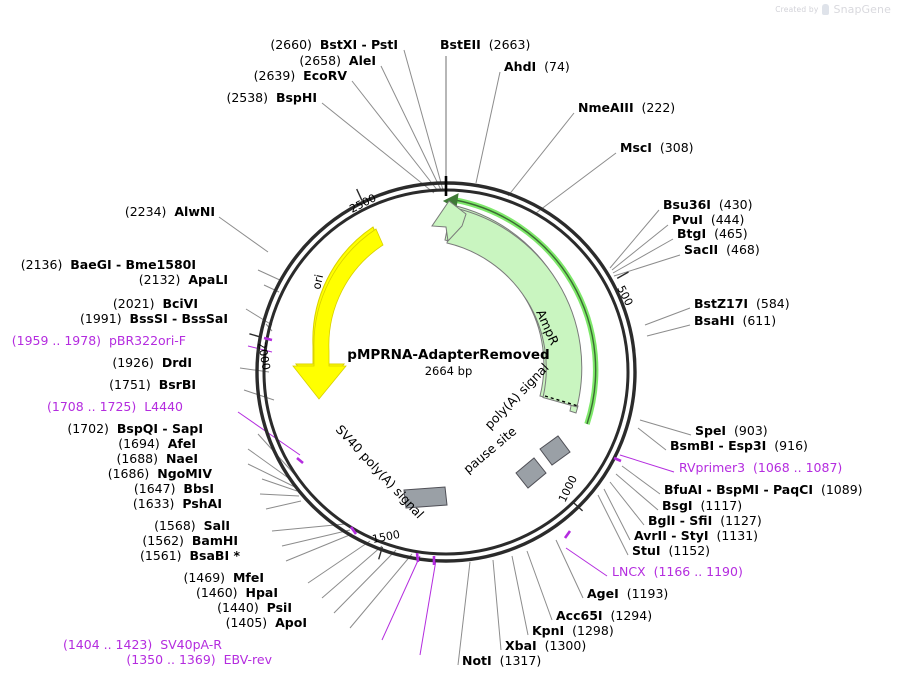 This screenshot has height=686, width=897. I want to click on feature-ori, so click(338, 313).